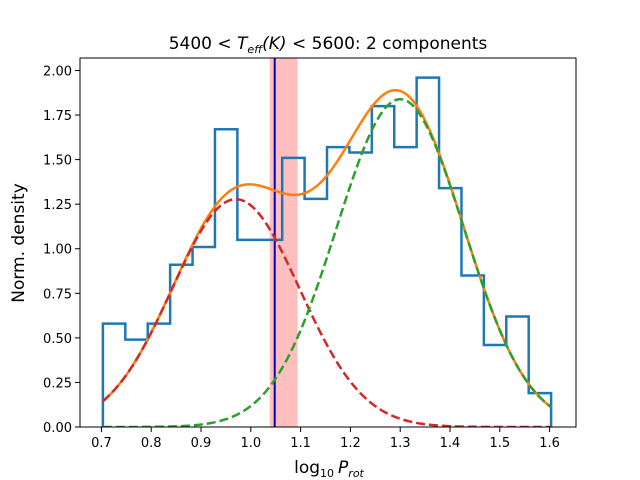 The width and height of the screenshot is (640, 480). What do you see at coordinates (57, 71) in the screenshot?
I see `y-tick-label: 2.00` at bounding box center [57, 71].